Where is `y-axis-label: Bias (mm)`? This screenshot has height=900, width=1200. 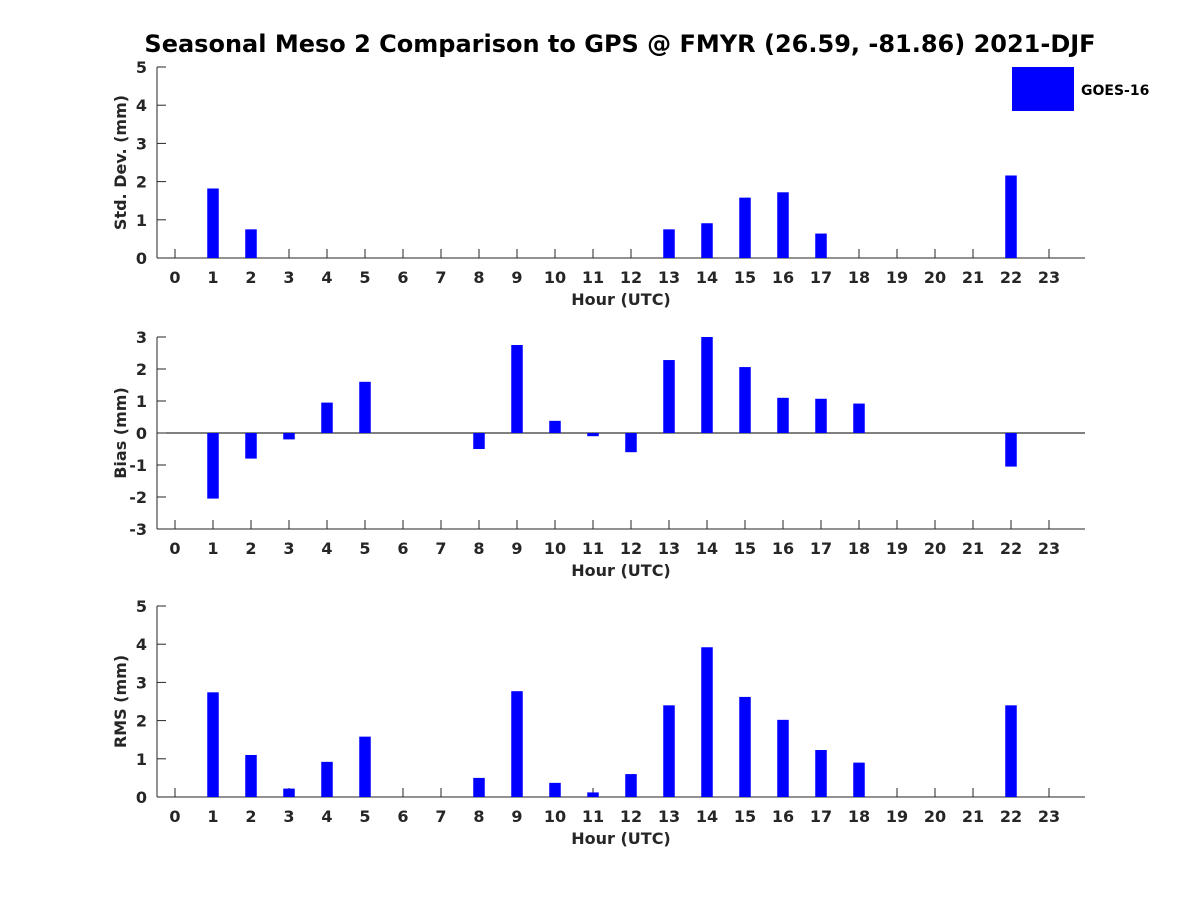
y-axis-label: Bias (mm) is located at coordinates (120, 433).